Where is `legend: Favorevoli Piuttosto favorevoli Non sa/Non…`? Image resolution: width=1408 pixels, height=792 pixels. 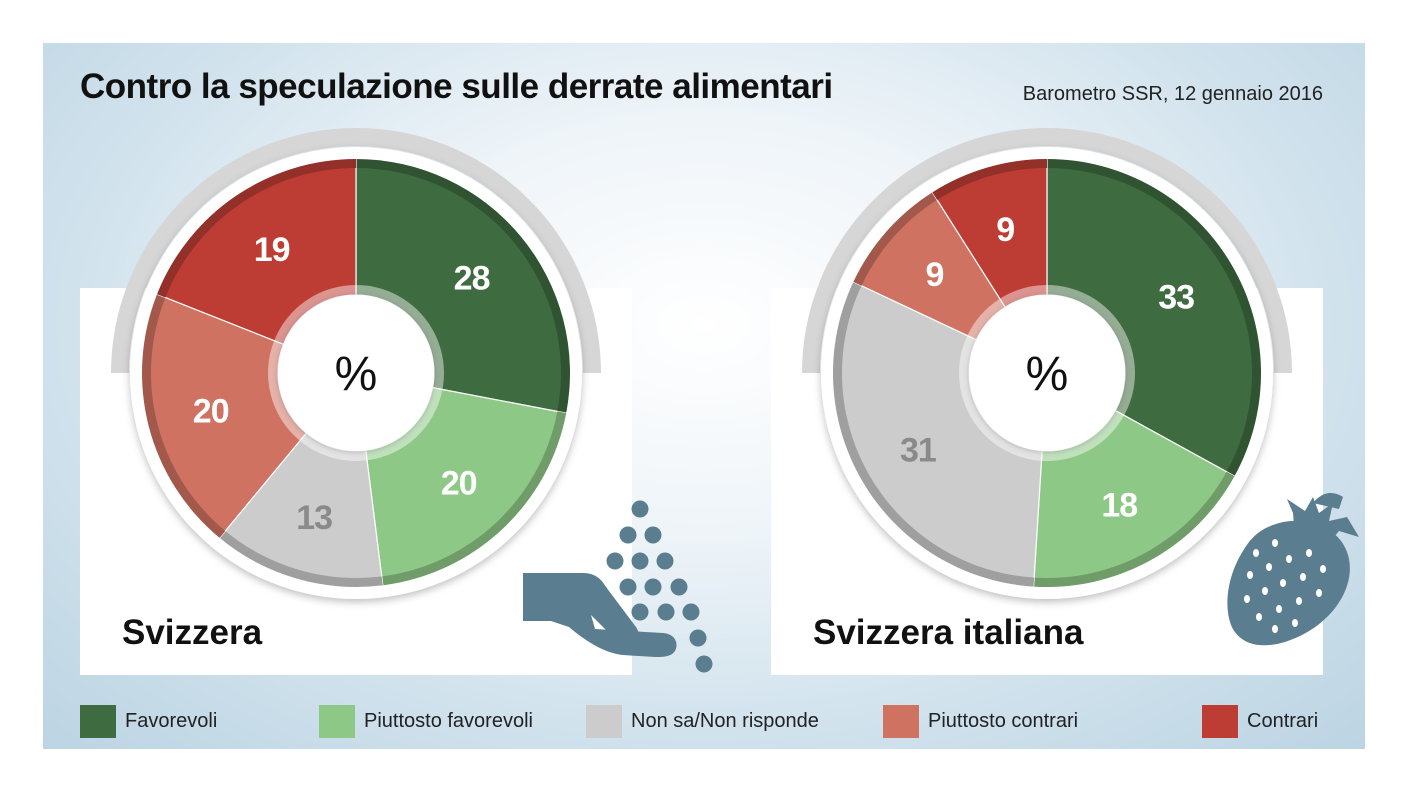 legend: Favorevoli Piuttosto favorevoli Non sa/Non… is located at coordinates (704, 721).